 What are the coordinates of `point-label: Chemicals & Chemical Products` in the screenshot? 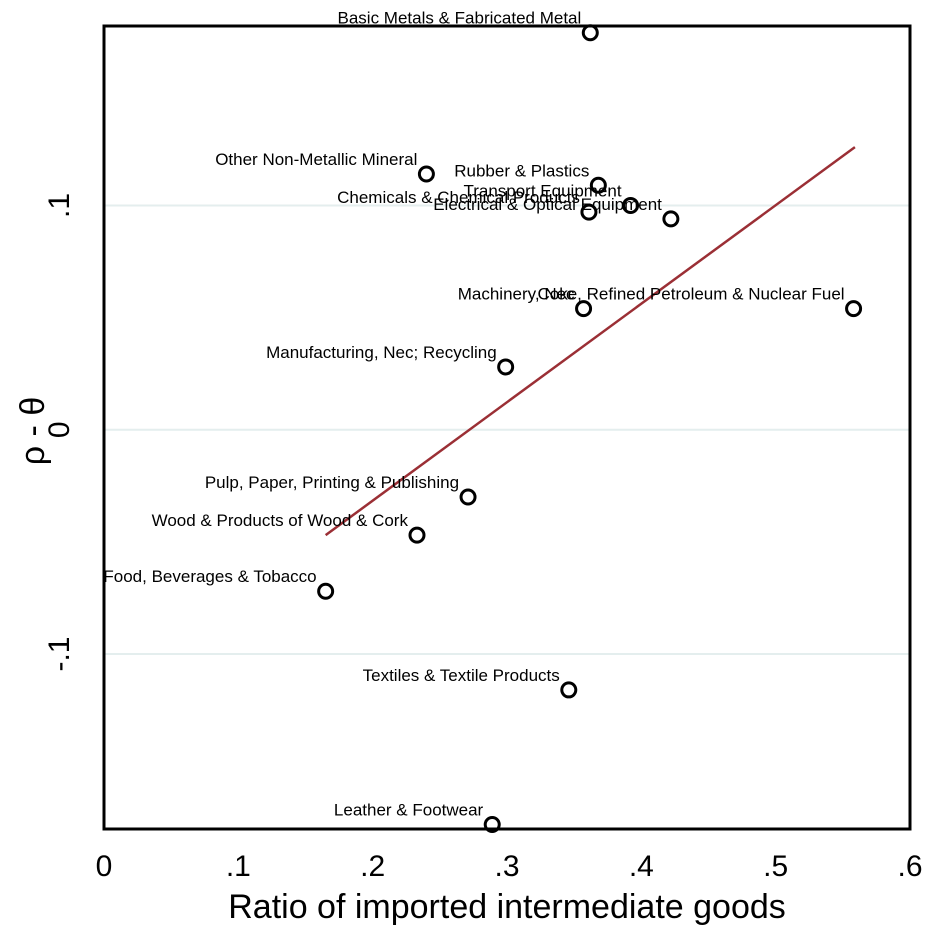 It's located at (458, 197).